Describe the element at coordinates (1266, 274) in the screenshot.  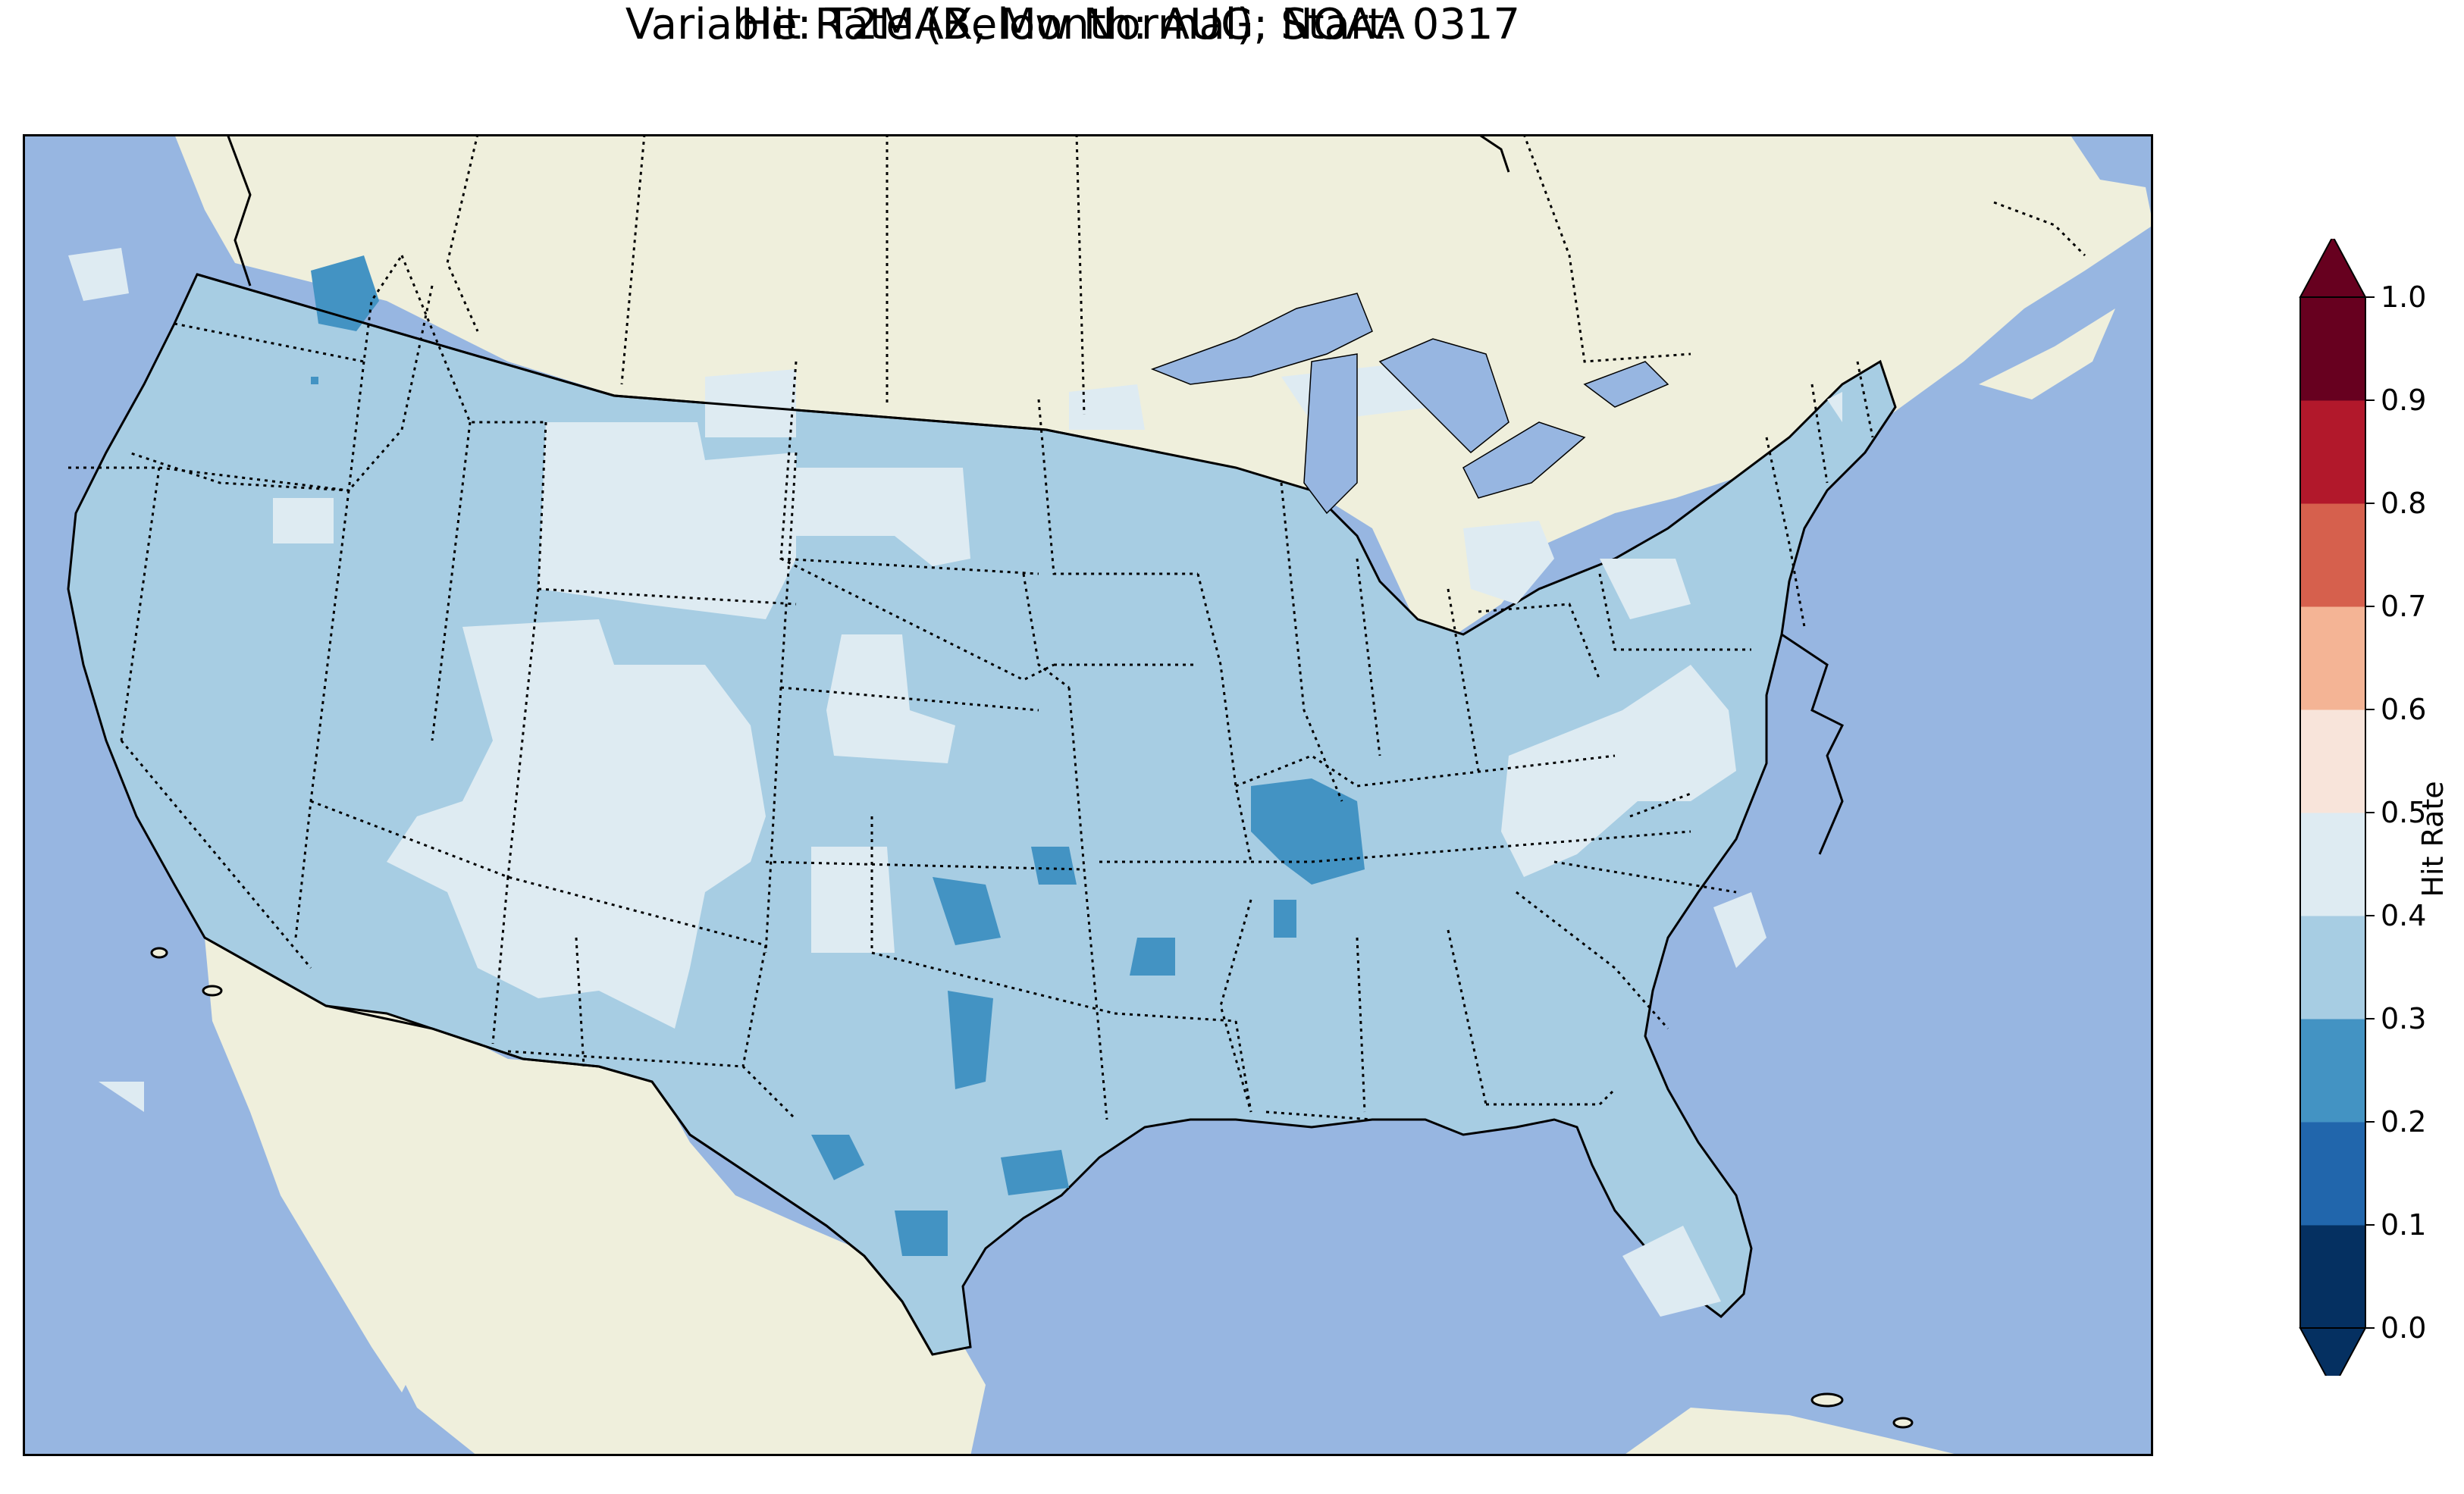
I see `canada-province-lines` at that location.